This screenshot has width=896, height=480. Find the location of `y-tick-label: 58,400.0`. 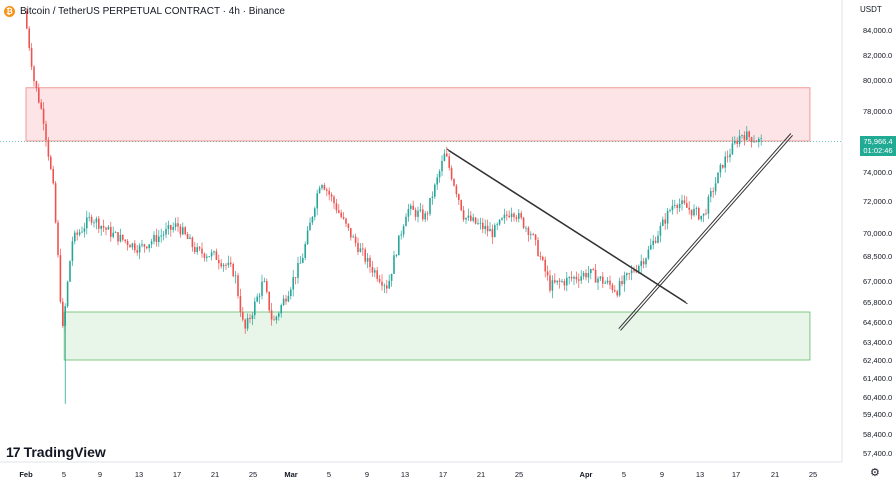

y-tick-label: 58,400.0 is located at coordinates (877, 434).